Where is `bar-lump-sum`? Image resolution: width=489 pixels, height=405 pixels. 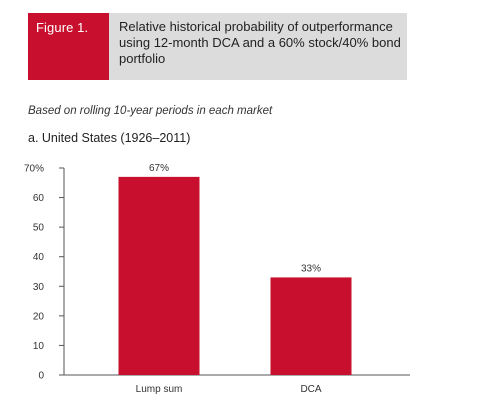 bar-lump-sum is located at coordinates (159, 275).